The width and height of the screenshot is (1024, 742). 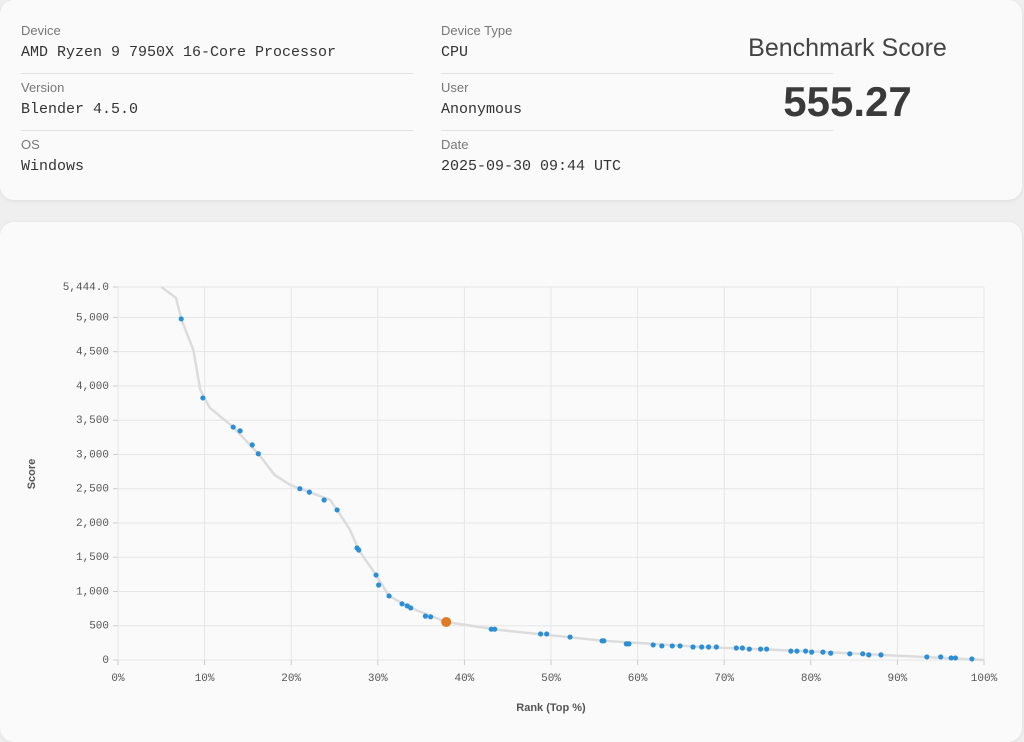 I want to click on y-tick-label: 3,500, so click(x=92, y=421).